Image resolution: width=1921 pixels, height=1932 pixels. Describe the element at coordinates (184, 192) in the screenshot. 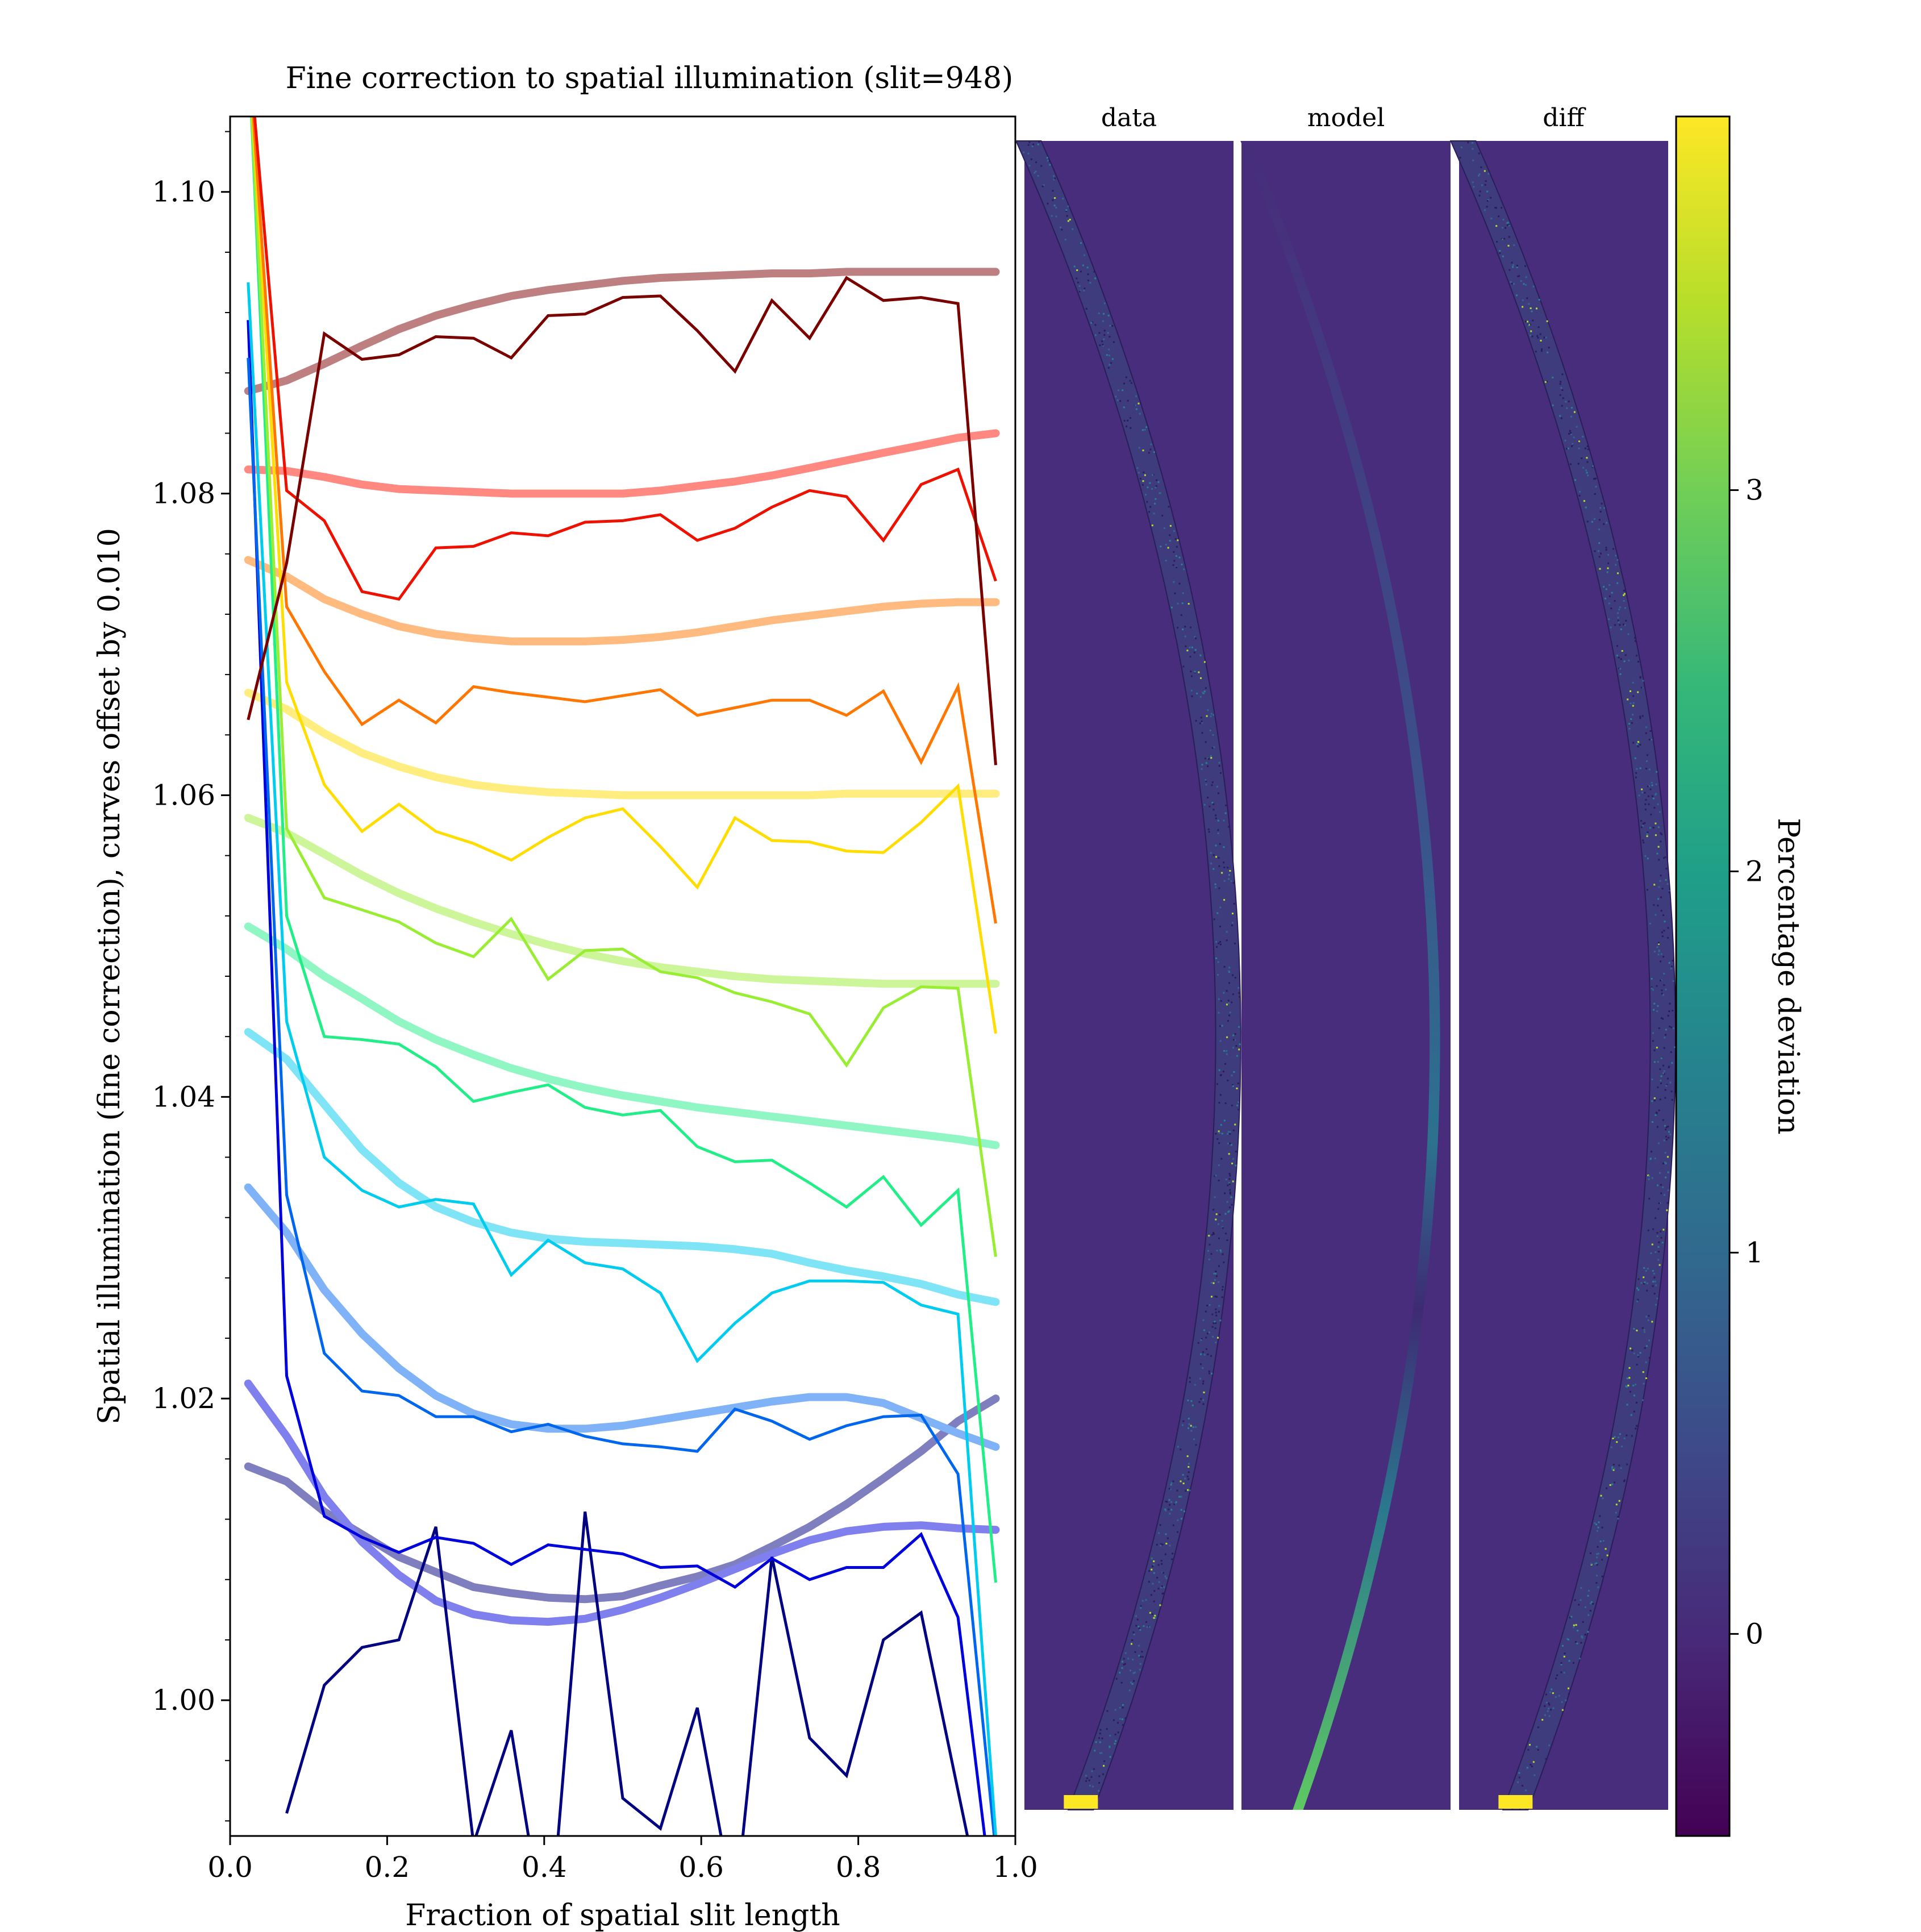

I see `y-tick-label: 1.10` at that location.